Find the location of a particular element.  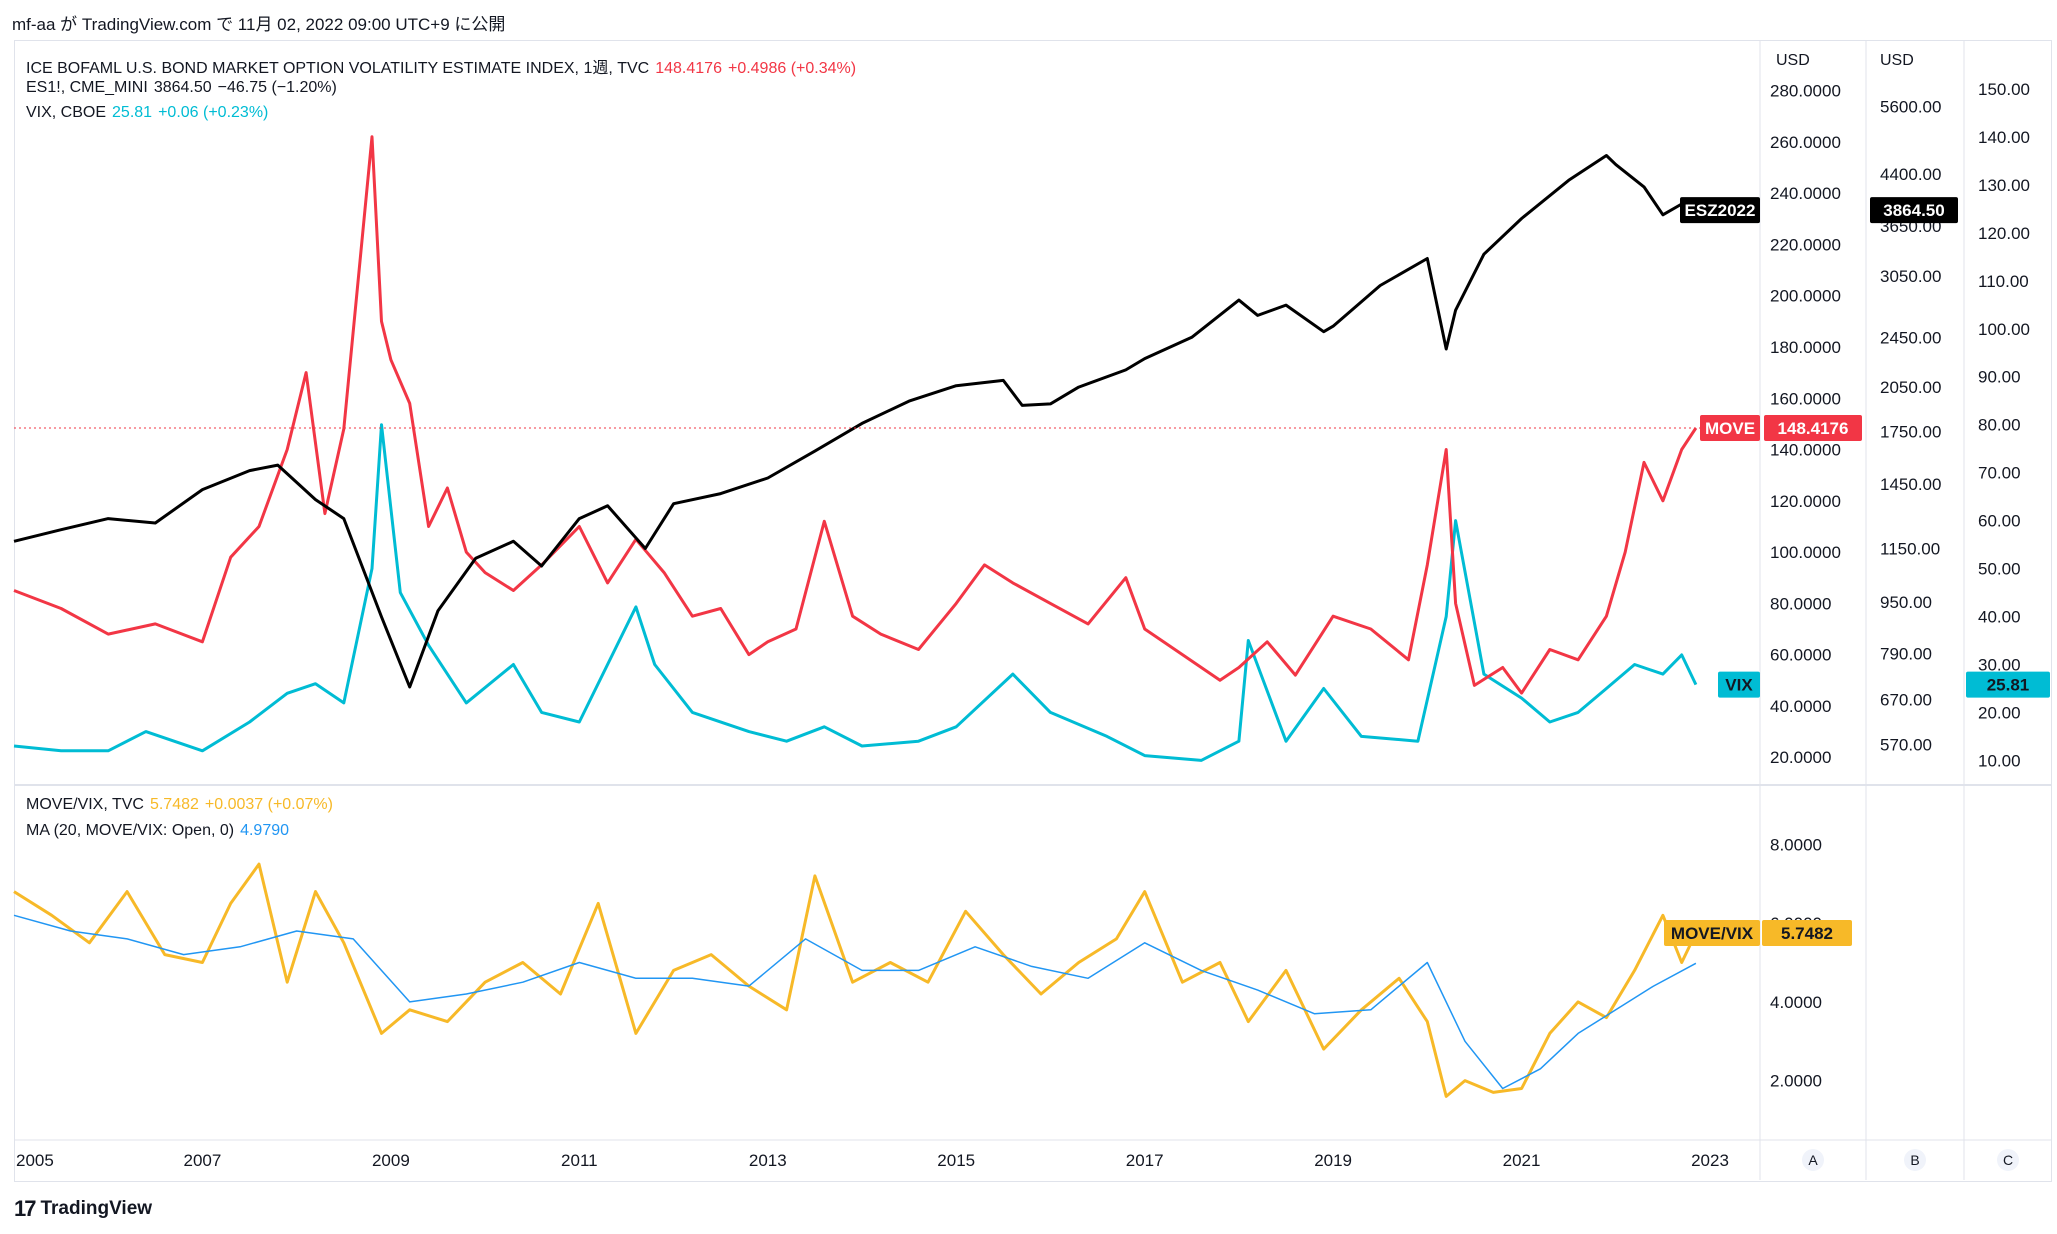

scale-a-tick-label: 120.0000 is located at coordinates (1805, 501).